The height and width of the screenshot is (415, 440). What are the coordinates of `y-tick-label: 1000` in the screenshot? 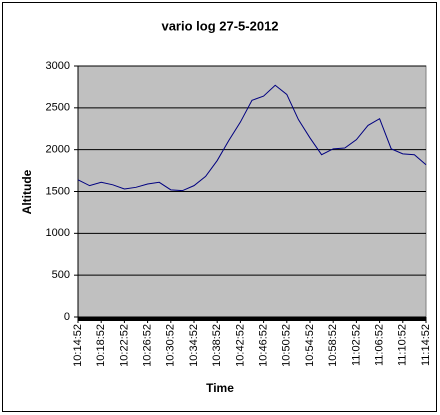 It's located at (58, 233).